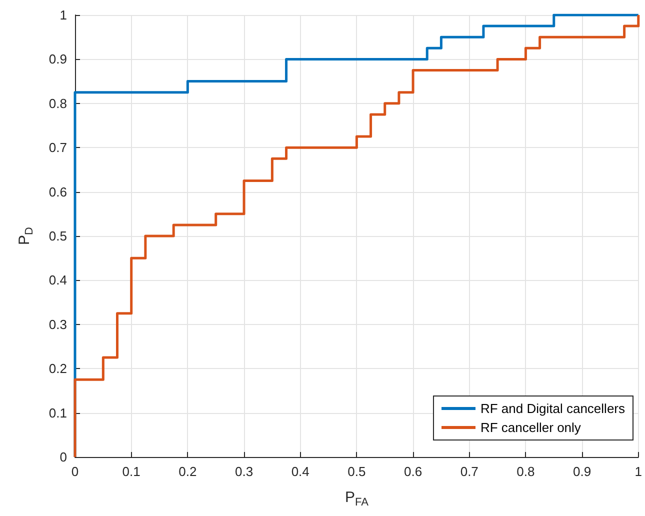  I want to click on y-tick-label: 1, so click(63, 15).